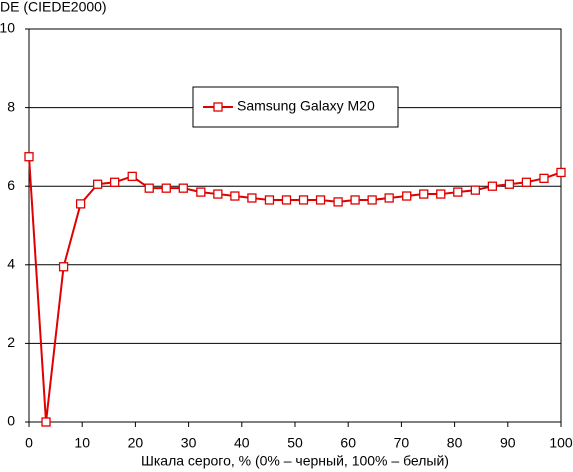  I want to click on x-tick-label: 90, so click(508, 443).